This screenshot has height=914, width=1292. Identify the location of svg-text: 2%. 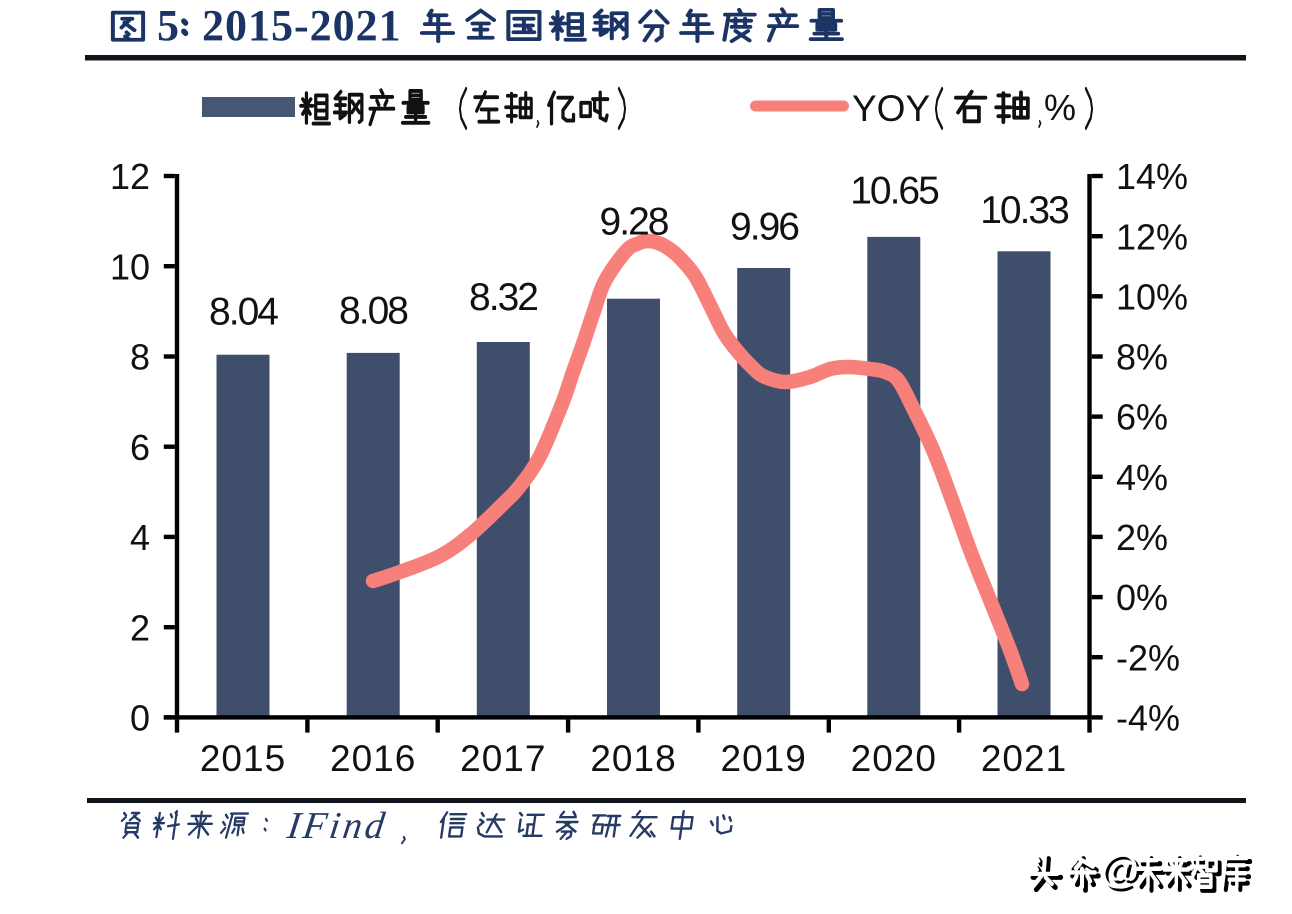
(1142, 537).